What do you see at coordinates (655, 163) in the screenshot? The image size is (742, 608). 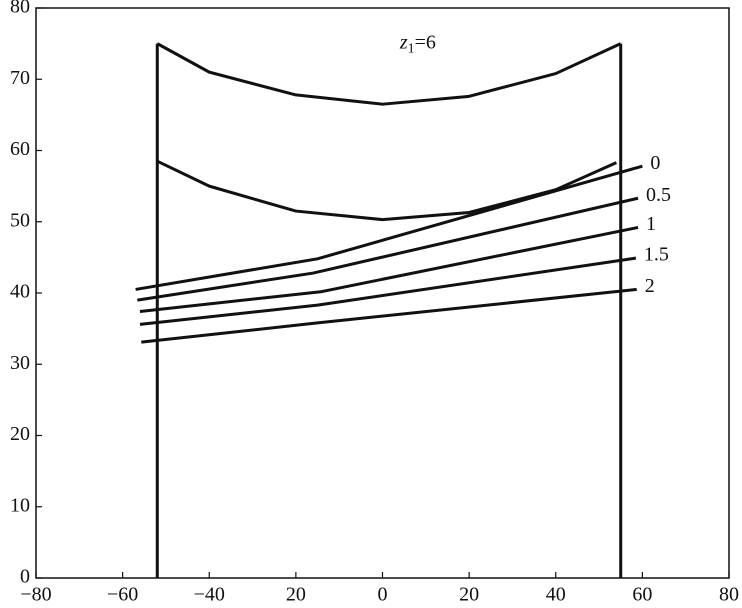 I see `series-label: 0` at bounding box center [655, 163].